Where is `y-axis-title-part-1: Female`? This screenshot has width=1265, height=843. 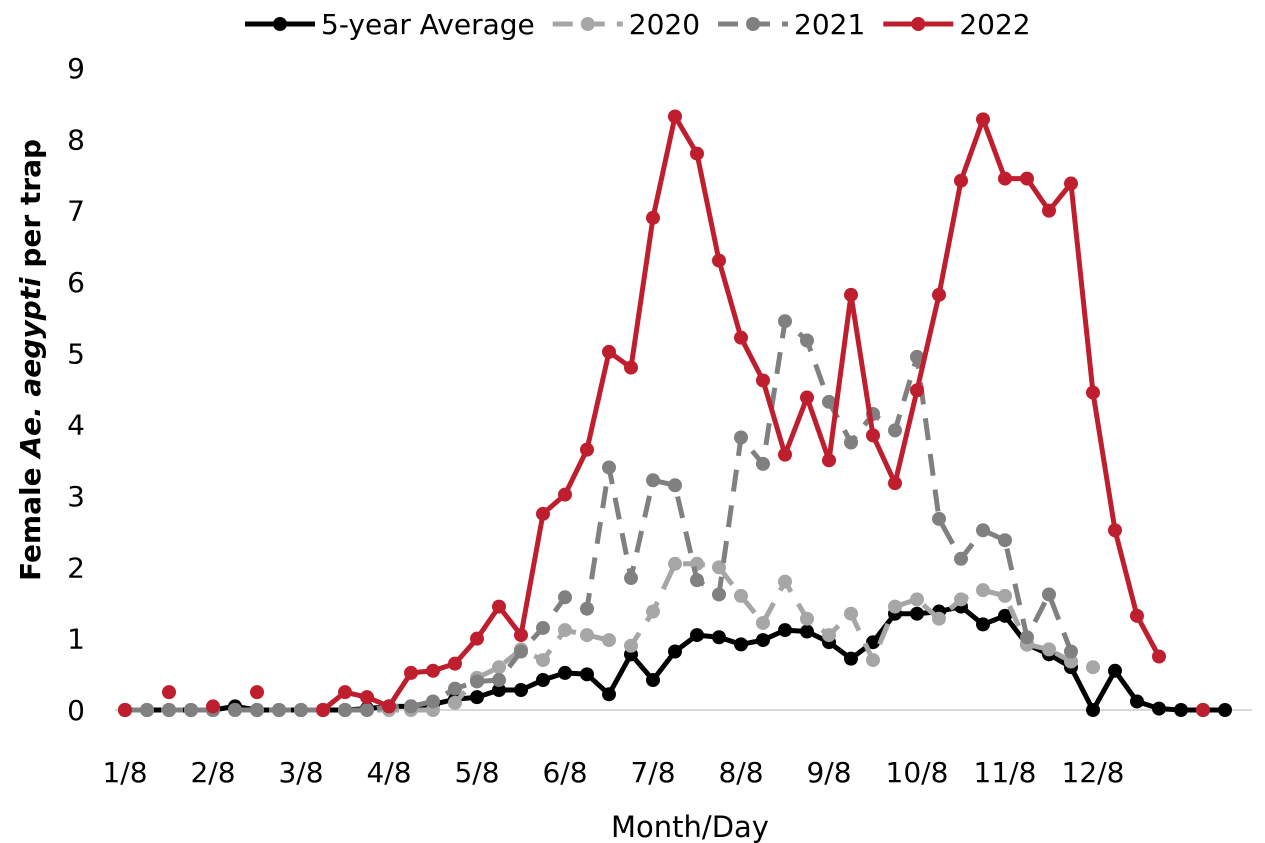
y-axis-title-part-1: Female is located at coordinates (30, 519).